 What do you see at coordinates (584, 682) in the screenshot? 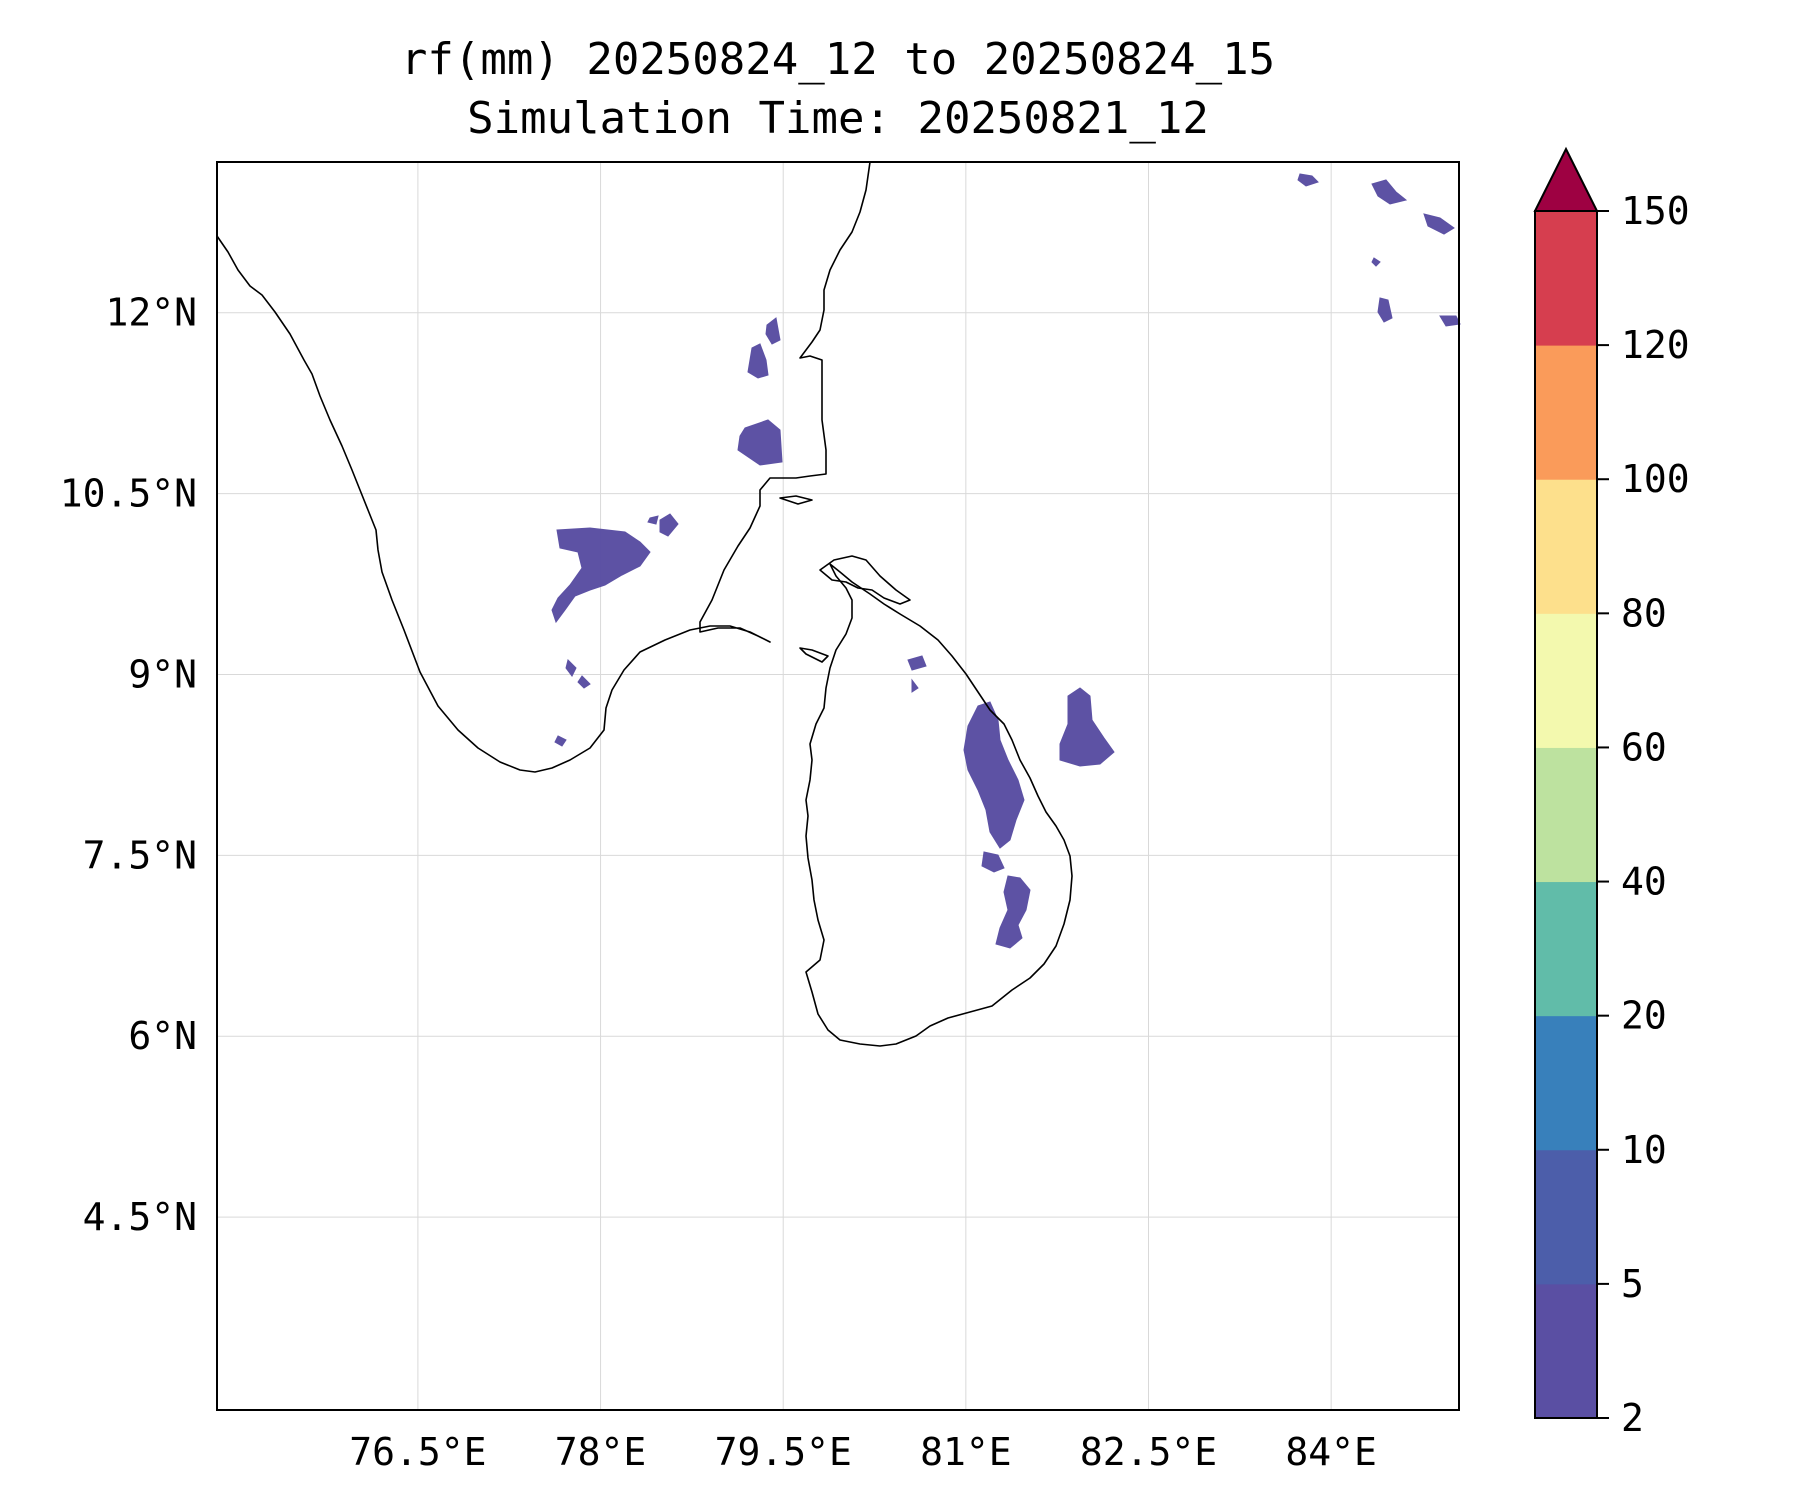
I see `rain-patch-small-d` at bounding box center [584, 682].